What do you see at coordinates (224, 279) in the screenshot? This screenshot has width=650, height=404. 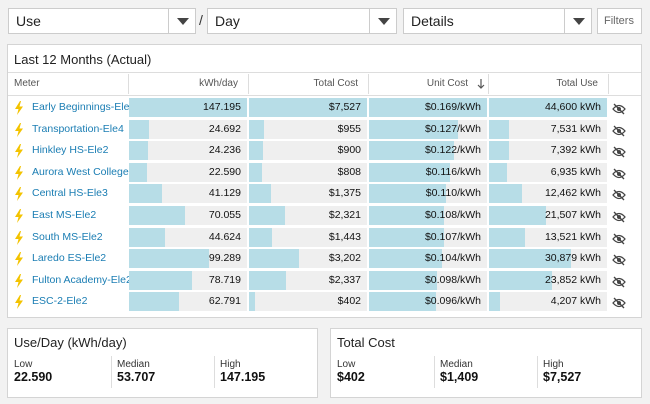 I see `value-text: 78.719` at bounding box center [224, 279].